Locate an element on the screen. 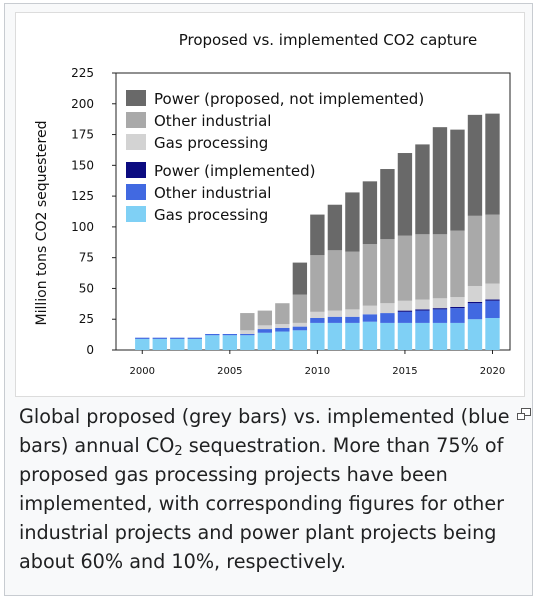 The image size is (539, 599). y-tick-label: 25 is located at coordinates (86, 319).